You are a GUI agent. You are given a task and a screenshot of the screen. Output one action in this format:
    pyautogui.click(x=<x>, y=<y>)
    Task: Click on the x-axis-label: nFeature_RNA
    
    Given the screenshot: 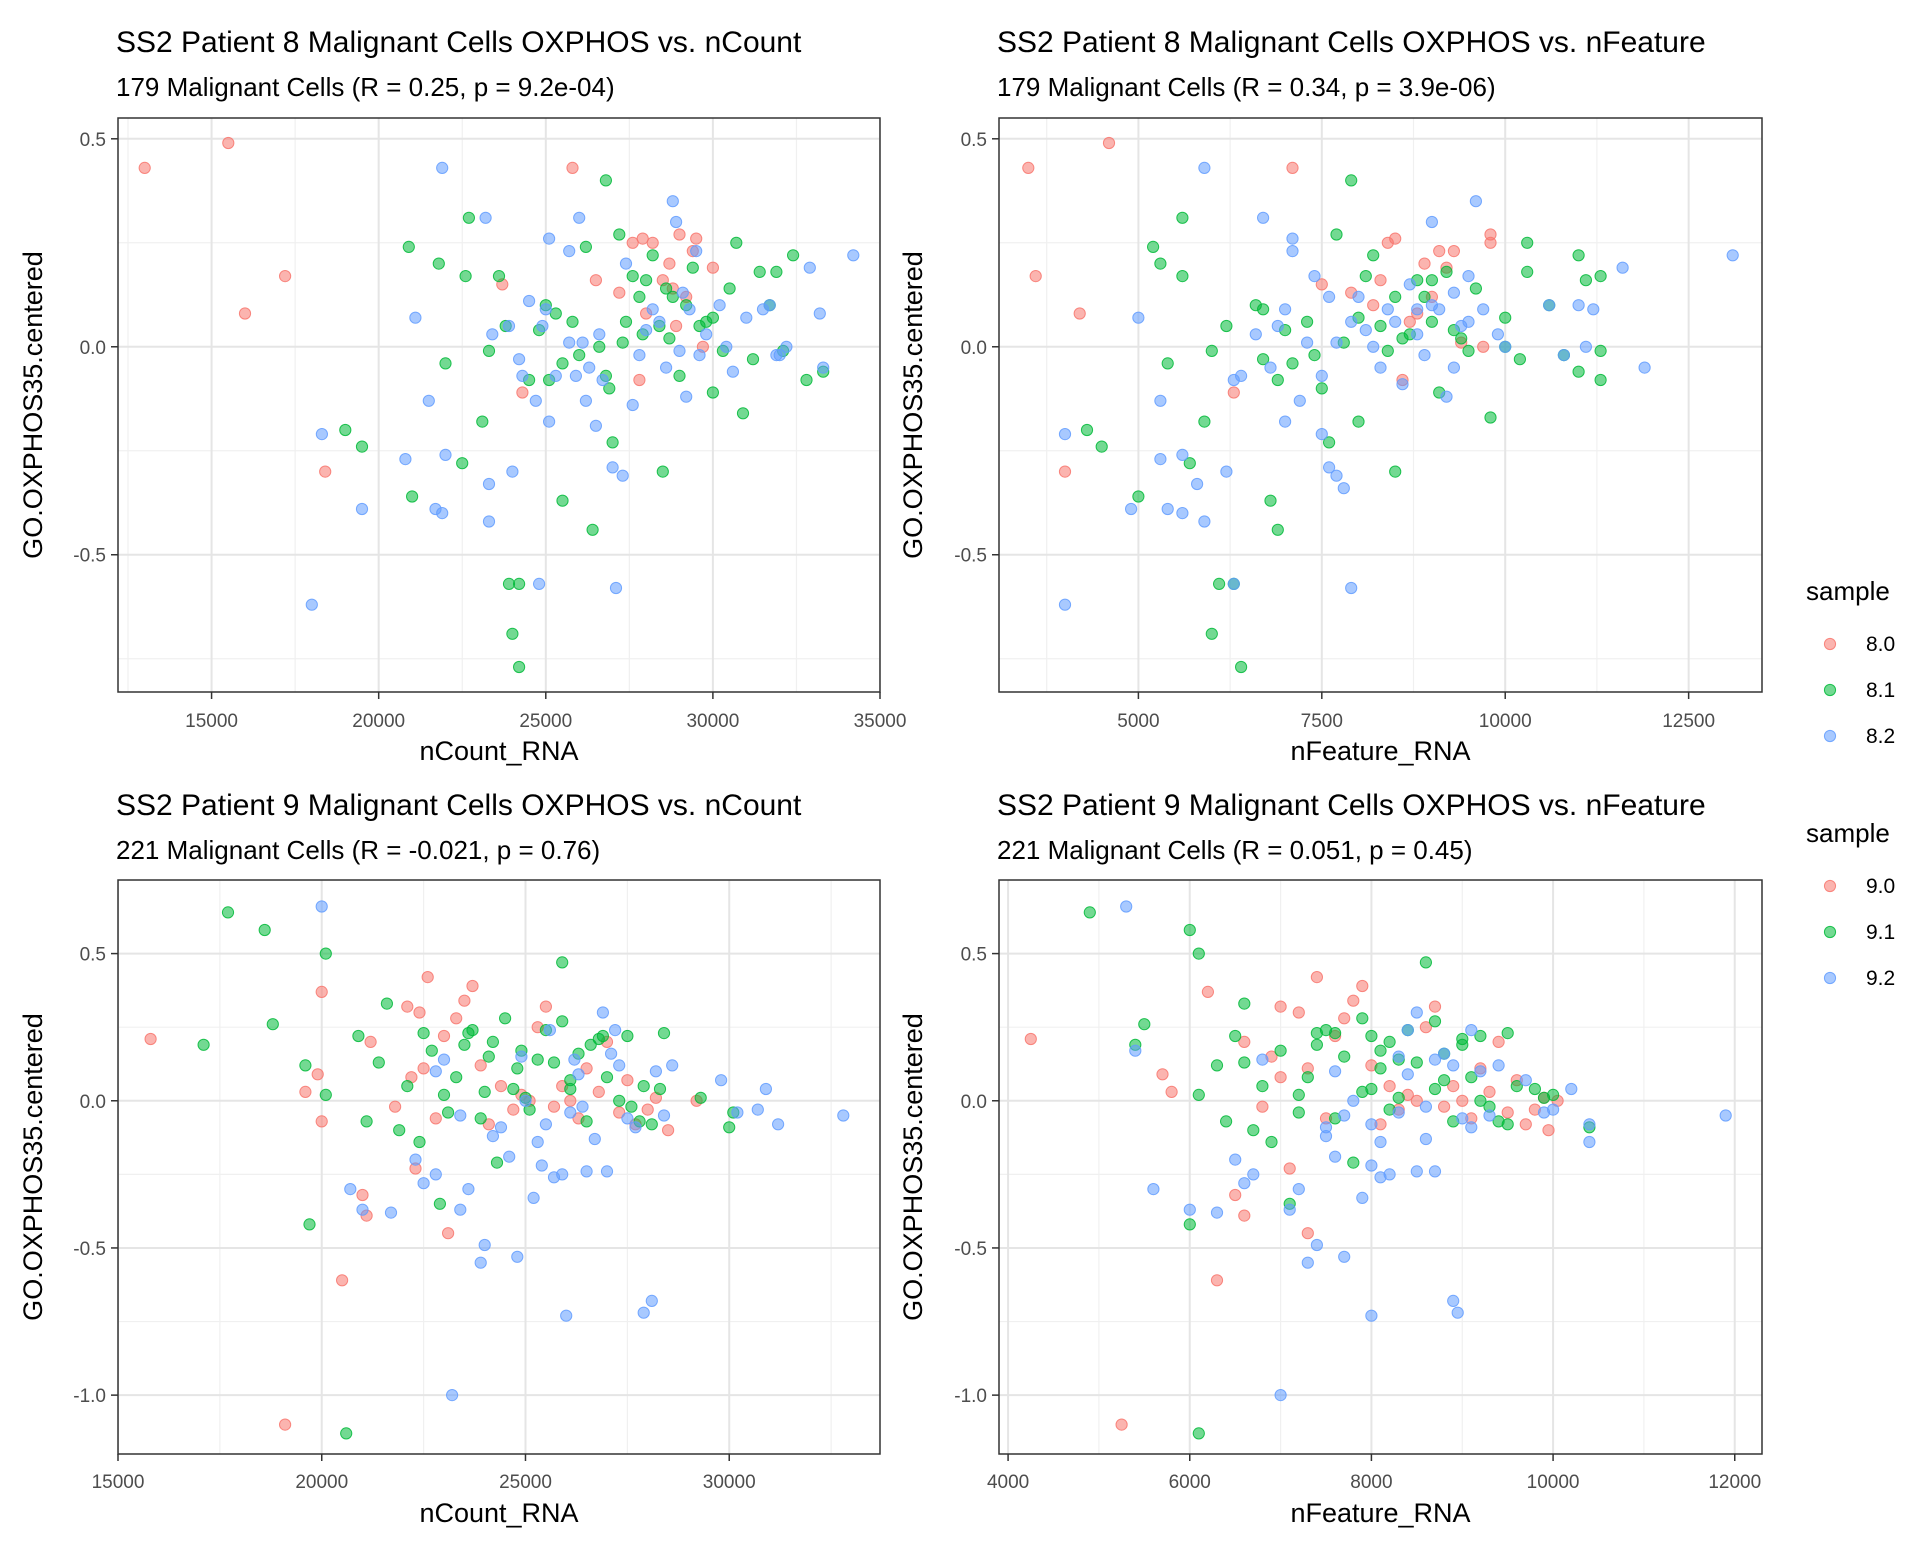 What is the action you would take?
    pyautogui.click(x=1380, y=1513)
    